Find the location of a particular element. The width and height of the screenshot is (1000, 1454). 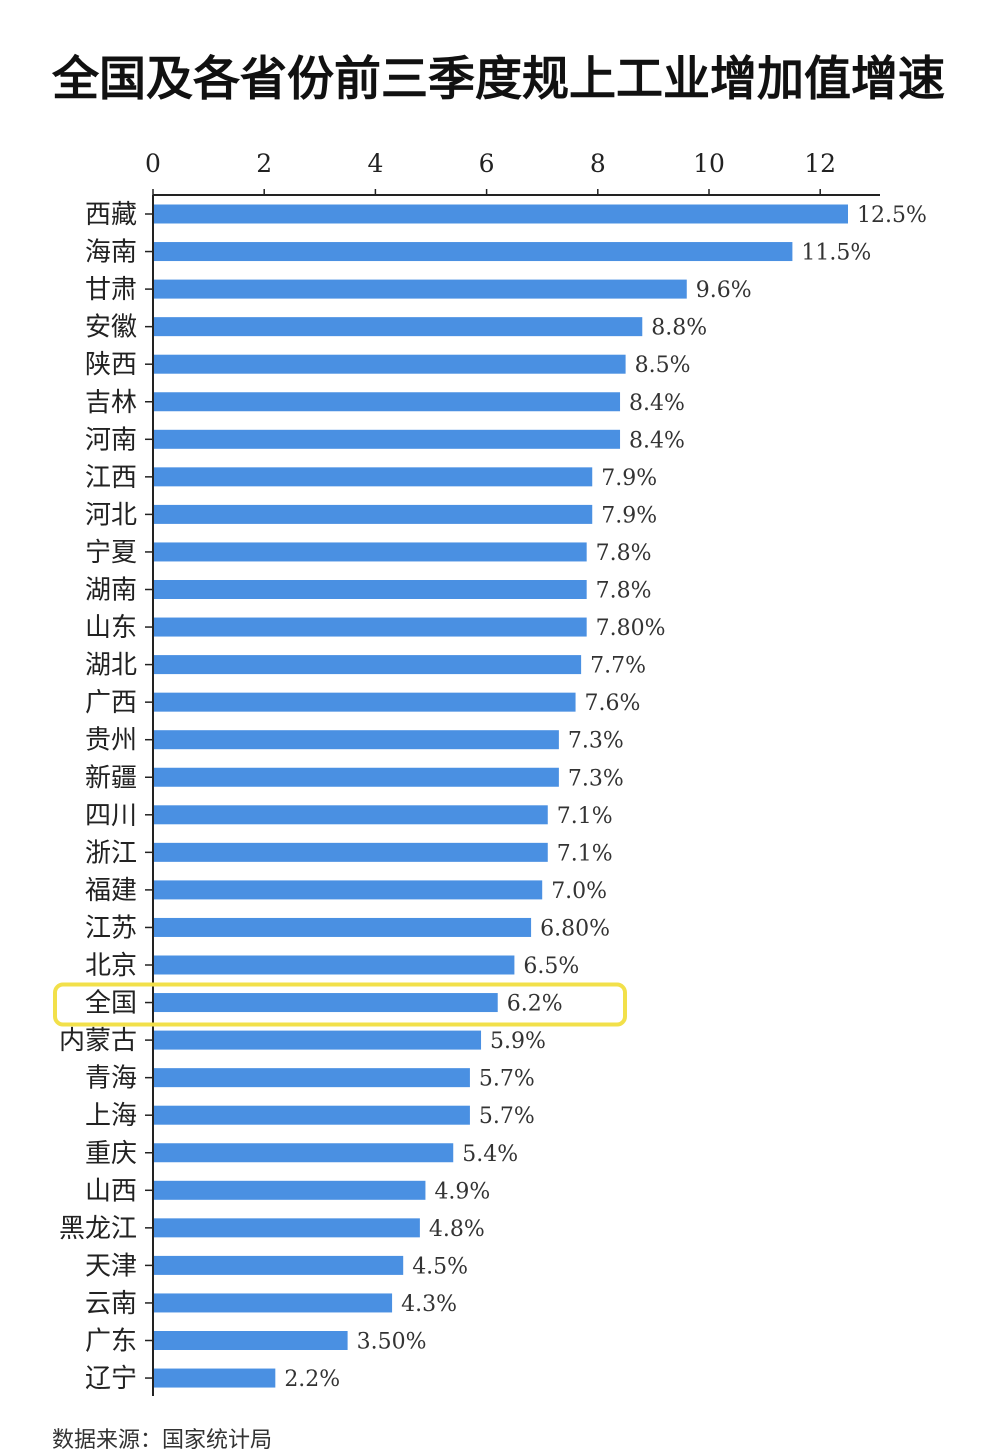

value-label: 6.2% is located at coordinates (535, 1004).